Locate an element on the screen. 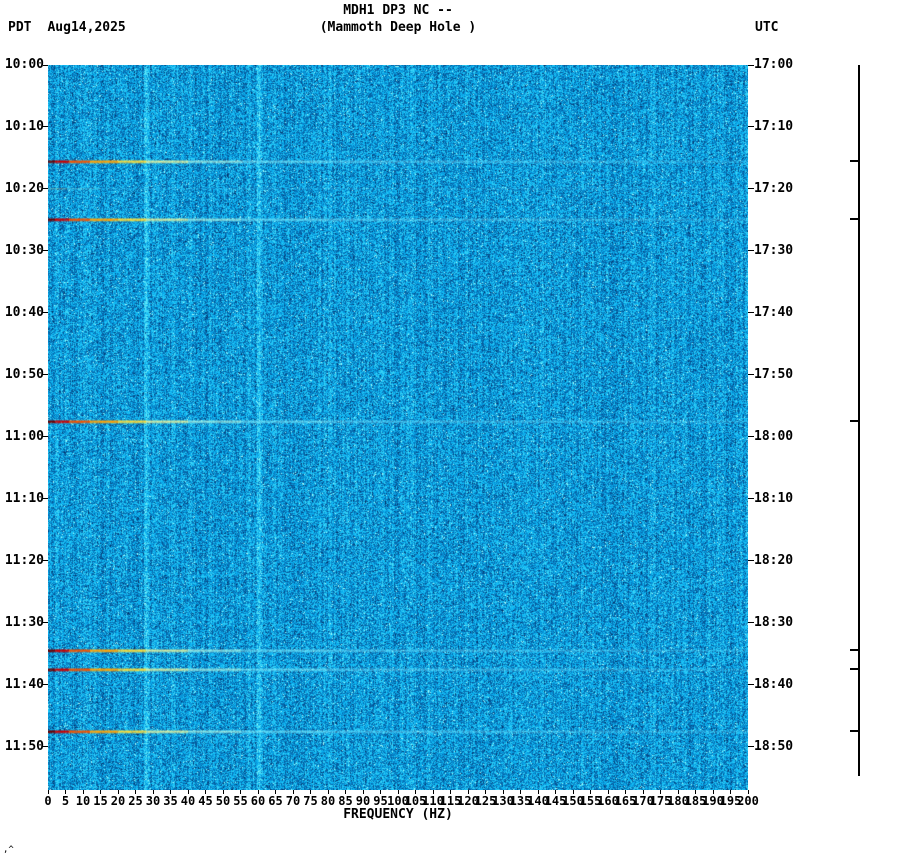  x-axis-label: 45 is located at coordinates (205, 801).